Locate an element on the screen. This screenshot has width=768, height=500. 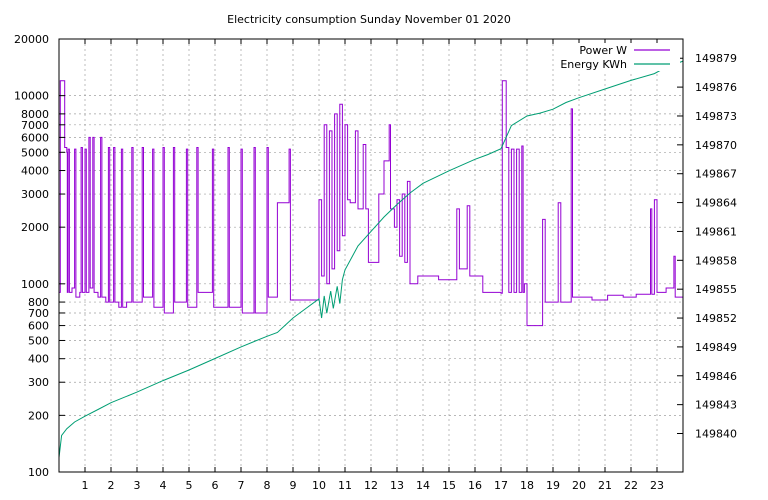
y2-tick-label: 149840 is located at coordinates (716, 434).